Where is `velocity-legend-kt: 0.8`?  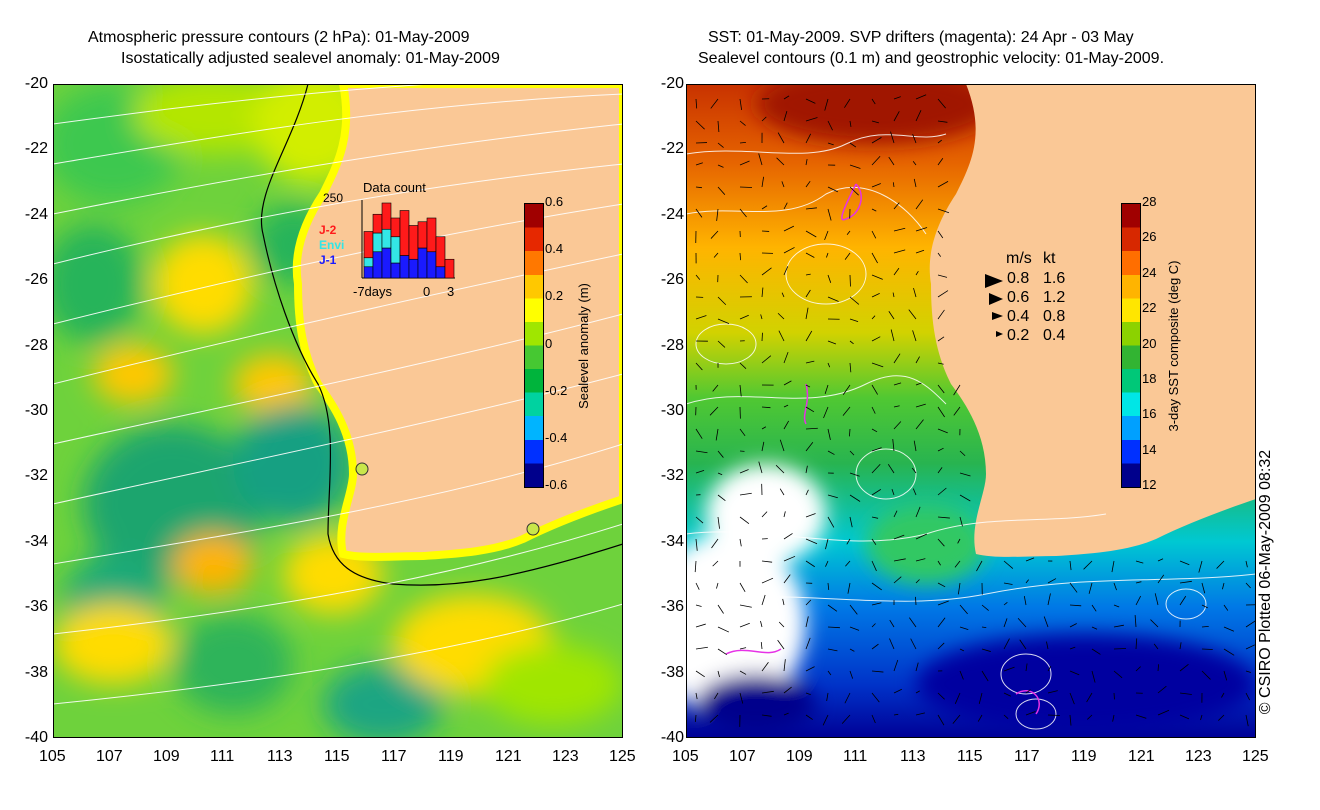
velocity-legend-kt: 0.8 is located at coordinates (1054, 316).